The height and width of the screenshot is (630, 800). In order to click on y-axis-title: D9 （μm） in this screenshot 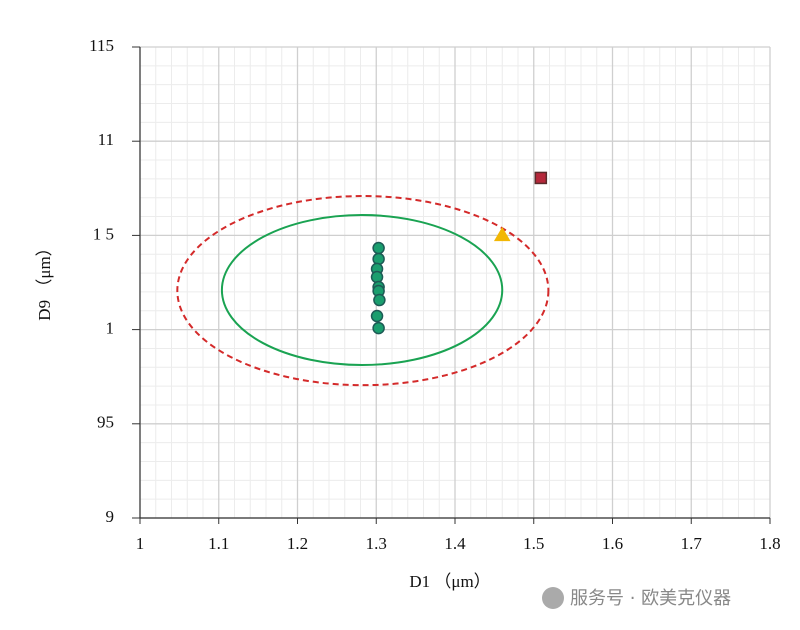, I will do `click(44, 279)`.